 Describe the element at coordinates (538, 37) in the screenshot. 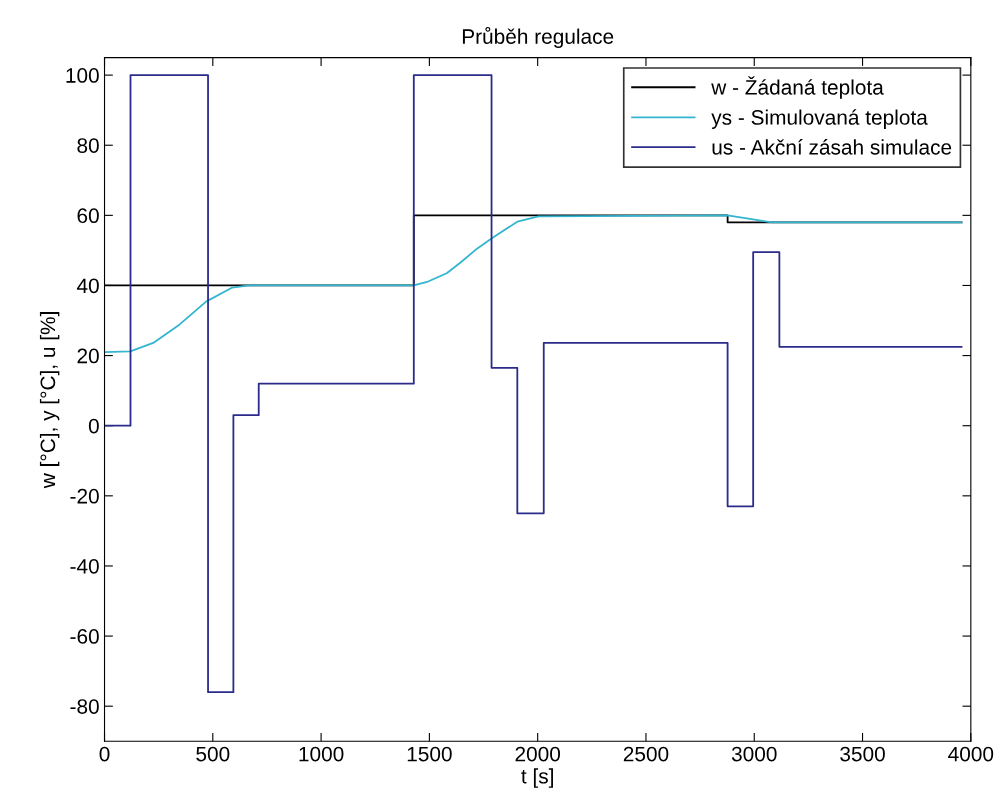

I see `chart-title: Průběh regulace` at that location.